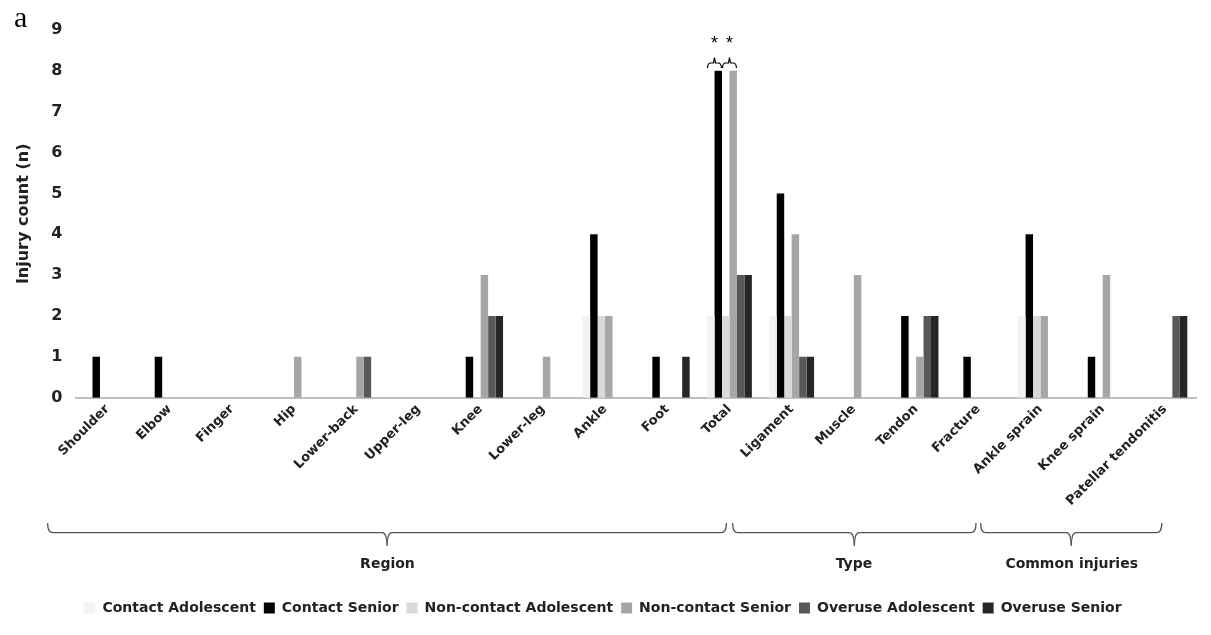  What do you see at coordinates (519, 606) in the screenshot?
I see `legend-label: Non-contact Adolescent` at bounding box center [519, 606].